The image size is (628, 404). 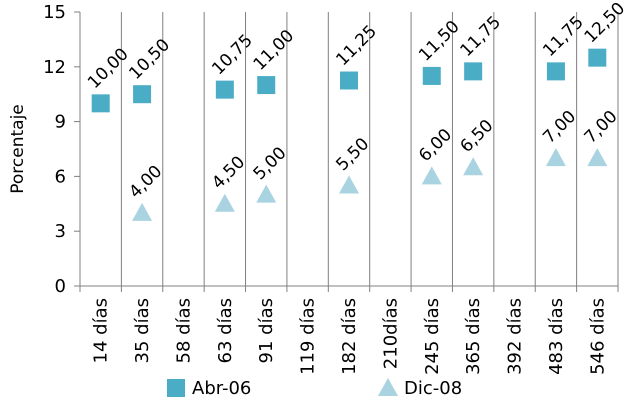 What do you see at coordinates (356, 45) in the screenshot?
I see `data-label: 11,25` at bounding box center [356, 45].